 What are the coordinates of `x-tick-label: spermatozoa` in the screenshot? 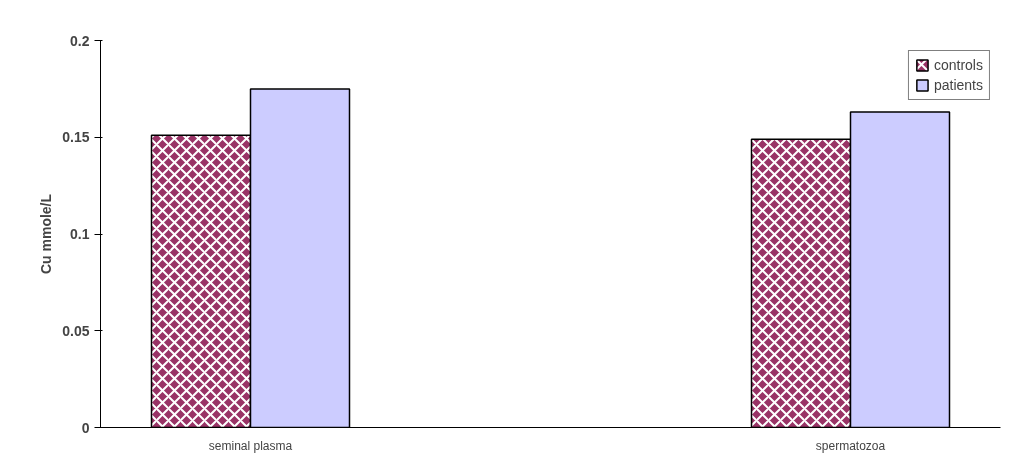 It's located at (850, 445).